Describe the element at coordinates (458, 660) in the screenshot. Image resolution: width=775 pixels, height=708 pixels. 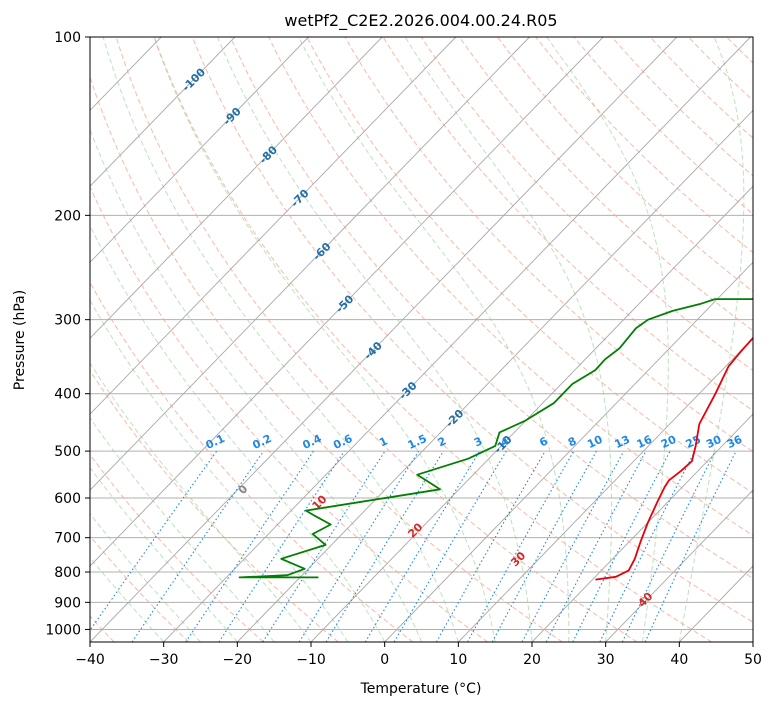
I see `x-tick-label: 10` at that location.